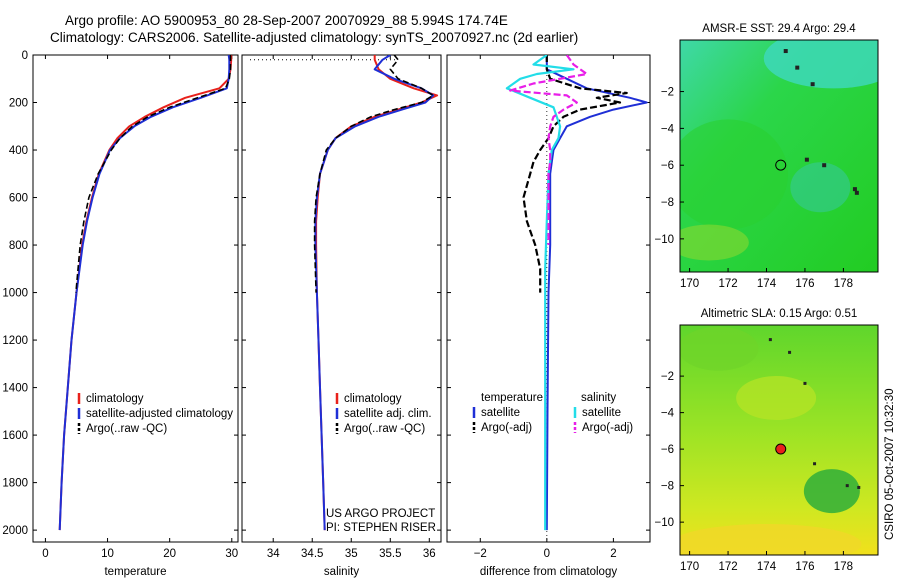 Image resolution: width=900 pixels, height=580 pixels. I want to click on difference-temp-legend-label: satellite, so click(500, 413).